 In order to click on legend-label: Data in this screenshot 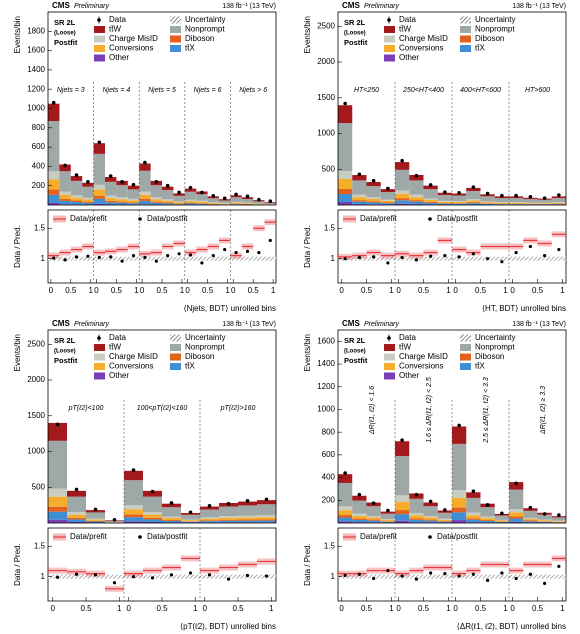, I will do `click(117, 337)`.